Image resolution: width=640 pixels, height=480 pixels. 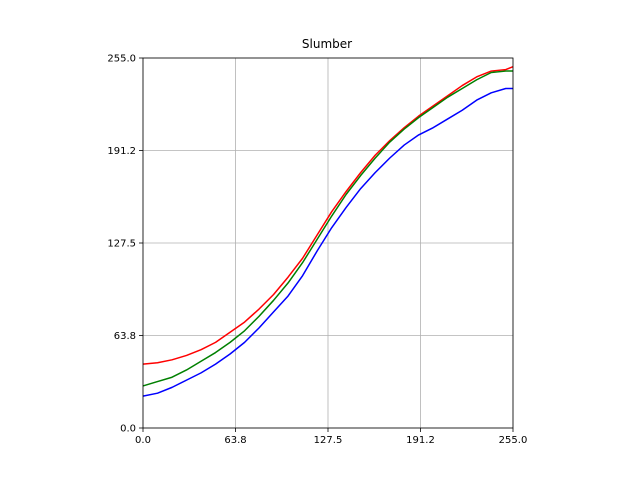 What do you see at coordinates (328, 440) in the screenshot?
I see `x-tick-label: 127.5` at bounding box center [328, 440].